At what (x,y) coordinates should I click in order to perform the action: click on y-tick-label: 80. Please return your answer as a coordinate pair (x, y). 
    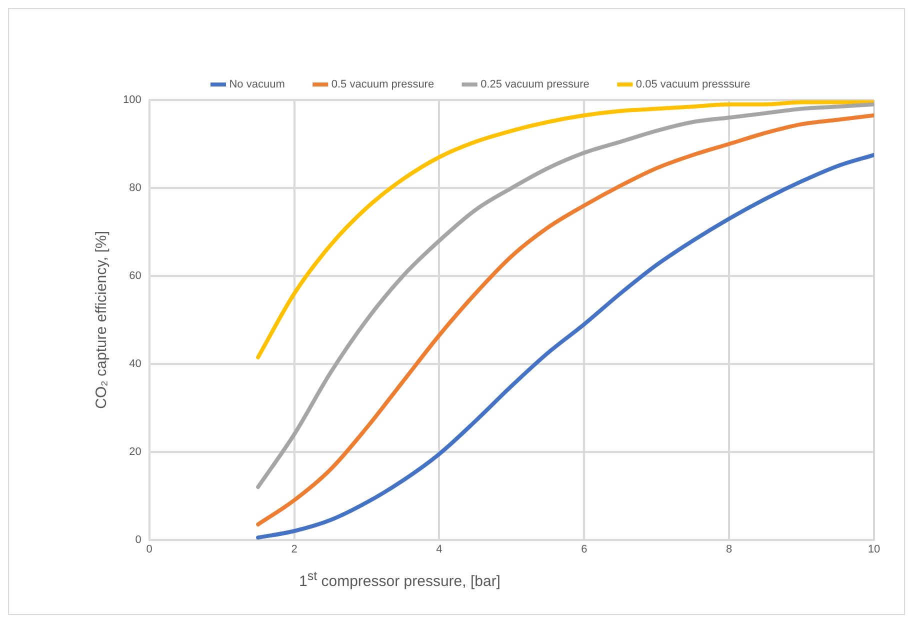
    Looking at the image, I should click on (135, 188).